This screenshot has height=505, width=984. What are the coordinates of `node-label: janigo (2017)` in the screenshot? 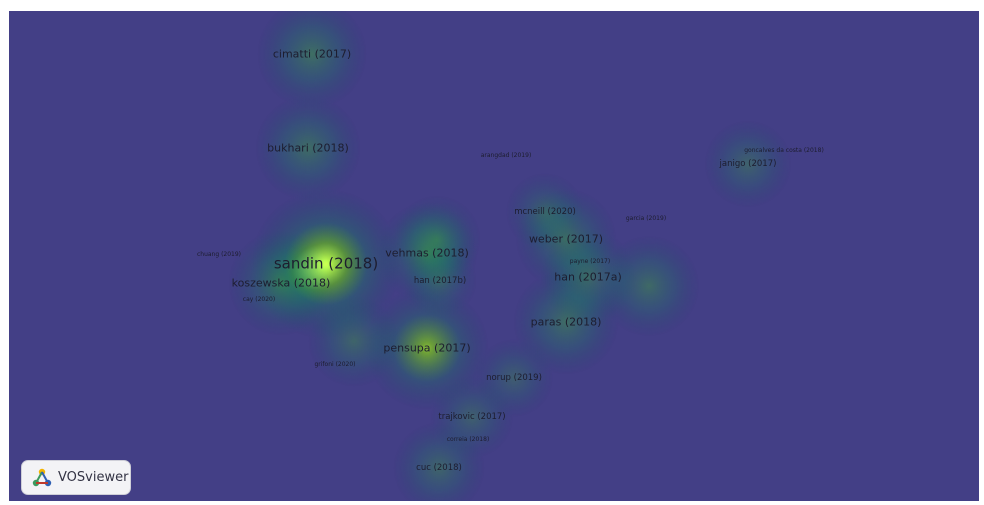 It's located at (748, 163).